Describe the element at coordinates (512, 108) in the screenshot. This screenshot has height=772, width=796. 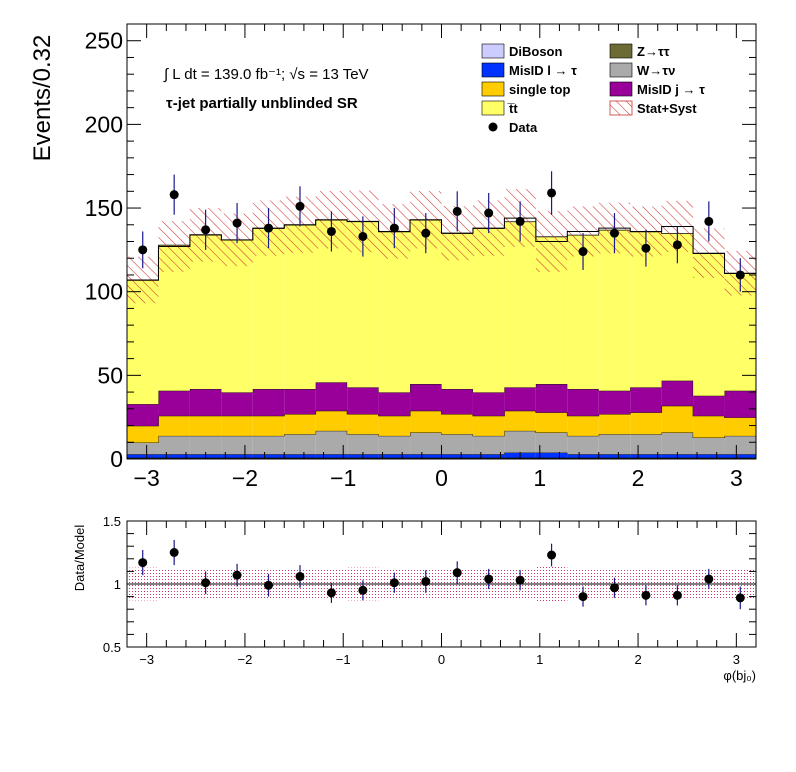
I see `legend-label-6: t̅t` at that location.